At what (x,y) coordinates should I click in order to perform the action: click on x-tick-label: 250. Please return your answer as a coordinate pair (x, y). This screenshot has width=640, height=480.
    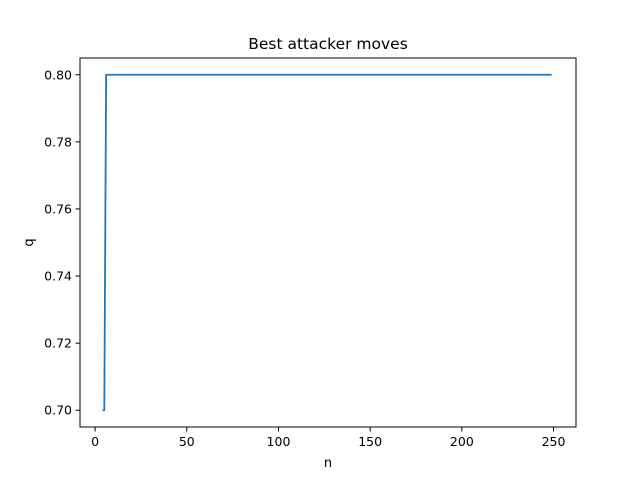
    Looking at the image, I should click on (554, 441).